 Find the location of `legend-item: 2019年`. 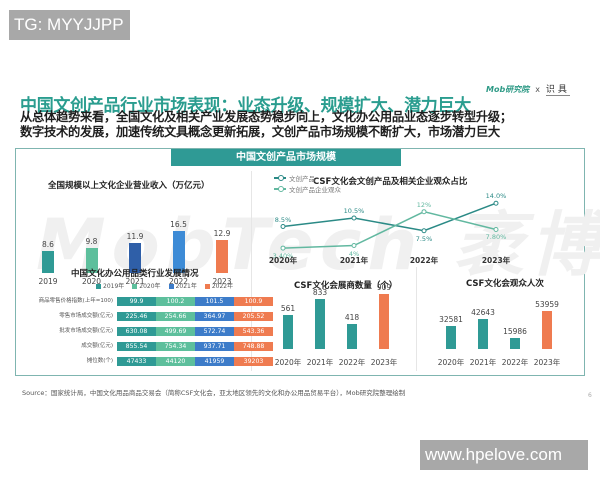

legend-item: 2019年 is located at coordinates (110, 285).